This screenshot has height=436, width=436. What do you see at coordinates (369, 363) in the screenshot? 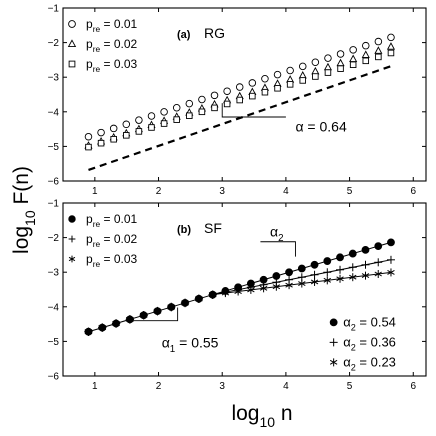
I see `slope-legend-label: α2 = 0.23` at bounding box center [369, 363].